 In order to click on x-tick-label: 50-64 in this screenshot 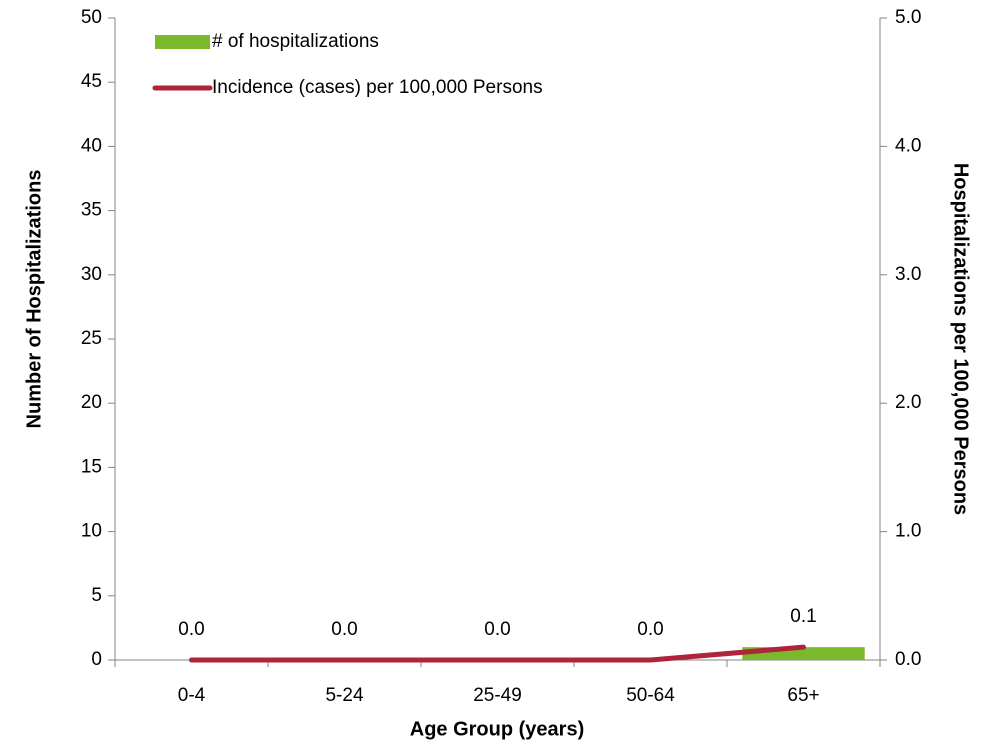, I will do `click(650, 695)`.